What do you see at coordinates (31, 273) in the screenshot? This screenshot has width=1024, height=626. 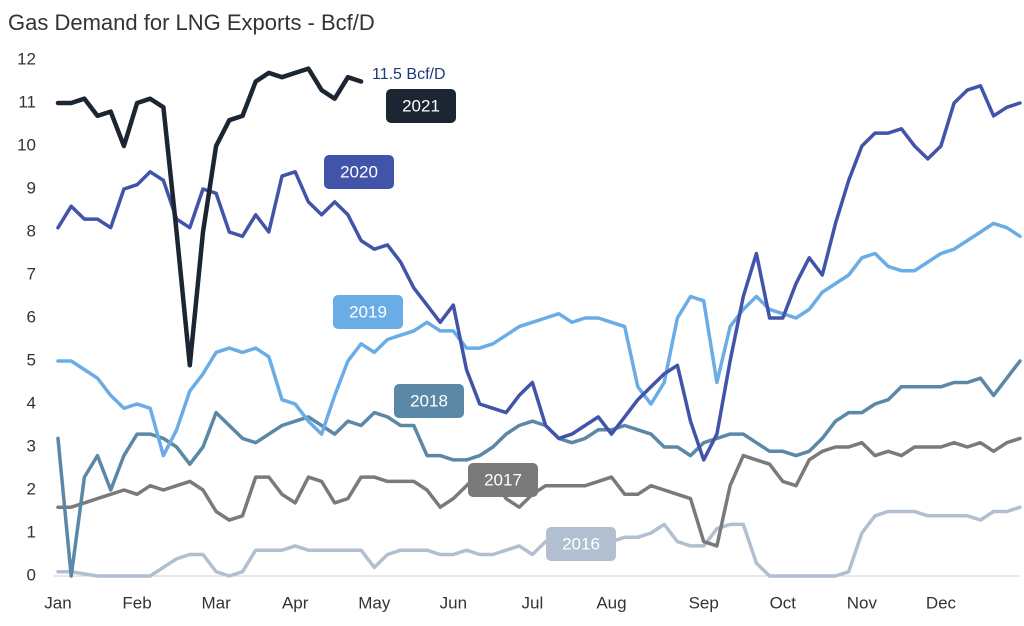 I see `y-tick-label: 7` at bounding box center [31, 273].